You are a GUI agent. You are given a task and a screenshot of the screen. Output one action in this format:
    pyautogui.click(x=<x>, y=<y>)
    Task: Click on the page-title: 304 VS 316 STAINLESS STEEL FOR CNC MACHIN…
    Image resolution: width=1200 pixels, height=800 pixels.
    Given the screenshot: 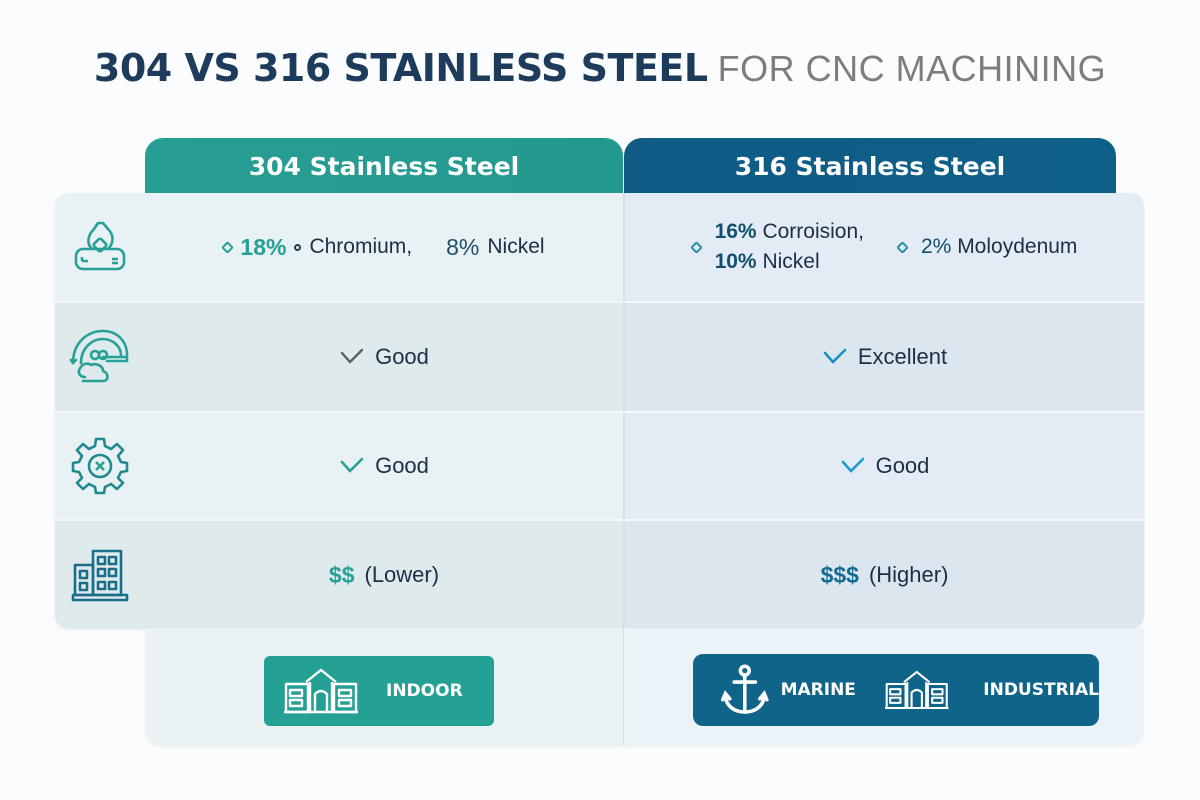 What is the action you would take?
    pyautogui.click(x=600, y=68)
    